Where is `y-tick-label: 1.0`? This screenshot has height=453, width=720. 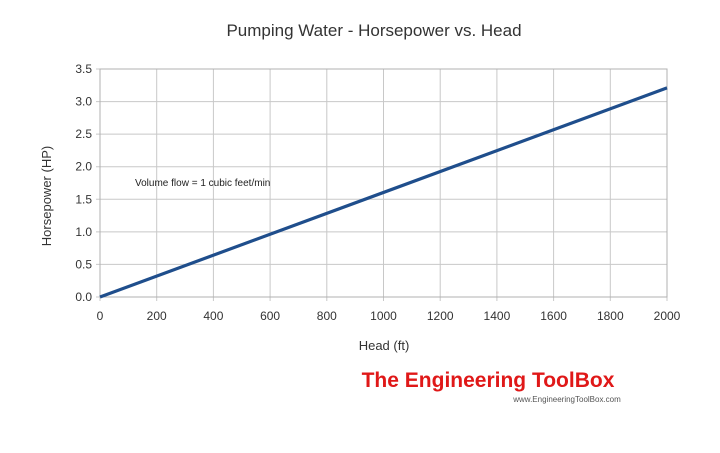
y-tick-label: 1.0 is located at coordinates (83, 232).